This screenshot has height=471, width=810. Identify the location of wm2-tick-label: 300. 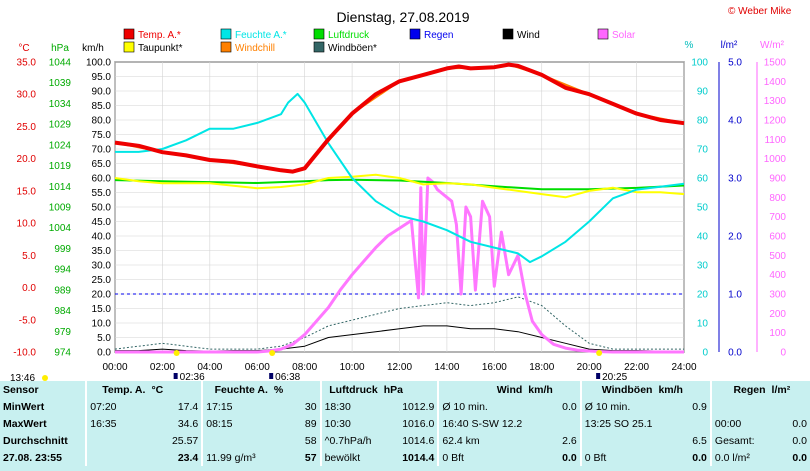
(777, 295).